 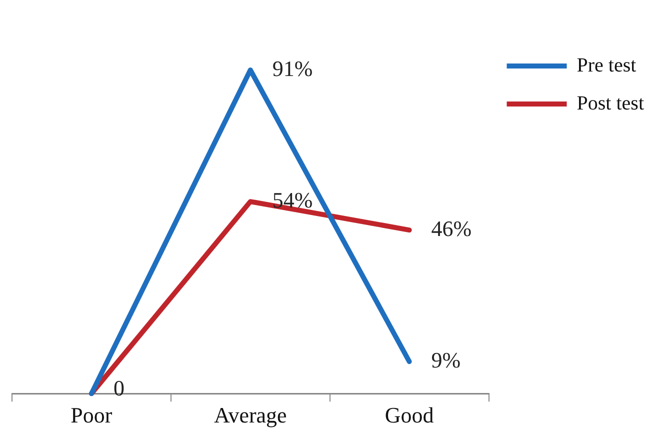 I want to click on x-tick-label: Poor, so click(x=91, y=415).